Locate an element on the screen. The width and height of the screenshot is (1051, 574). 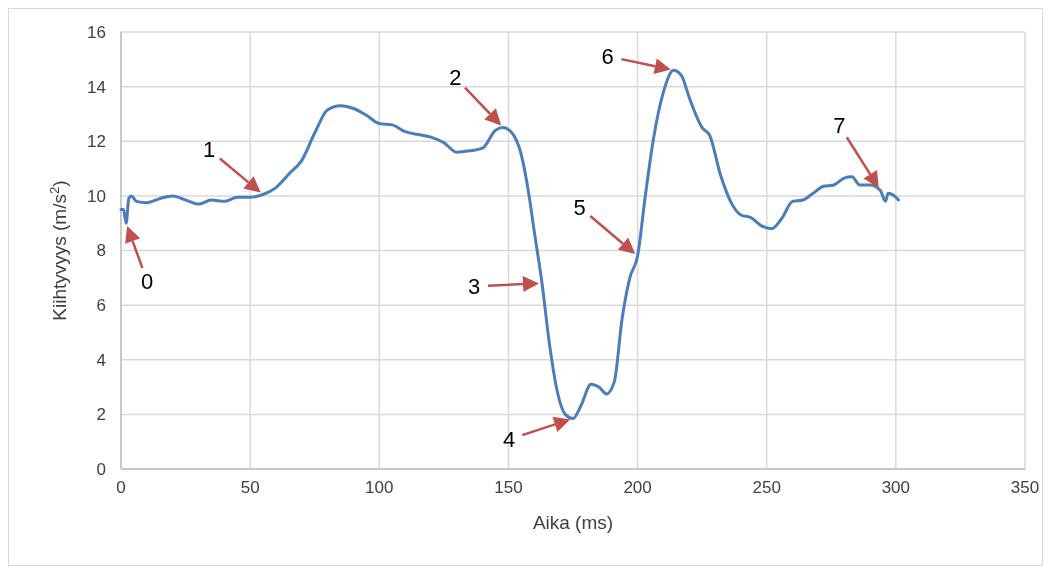
y-tick-label: 16 is located at coordinates (96, 32).